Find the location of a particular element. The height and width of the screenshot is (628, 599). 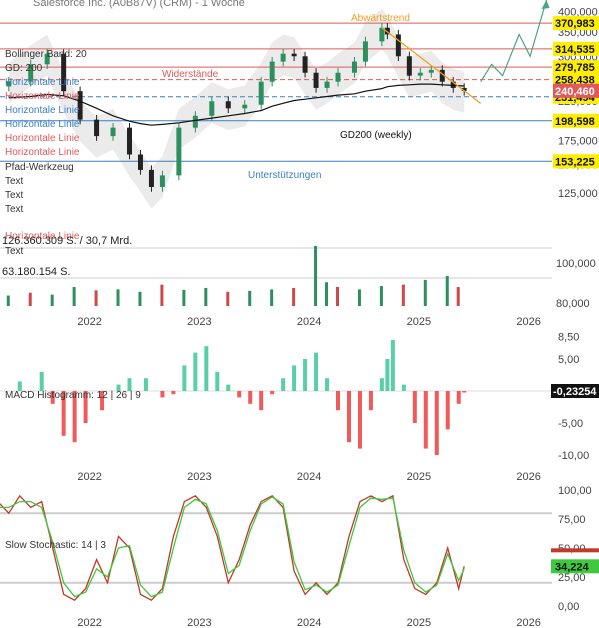

price-level-label: 279,785 is located at coordinates (575, 68).